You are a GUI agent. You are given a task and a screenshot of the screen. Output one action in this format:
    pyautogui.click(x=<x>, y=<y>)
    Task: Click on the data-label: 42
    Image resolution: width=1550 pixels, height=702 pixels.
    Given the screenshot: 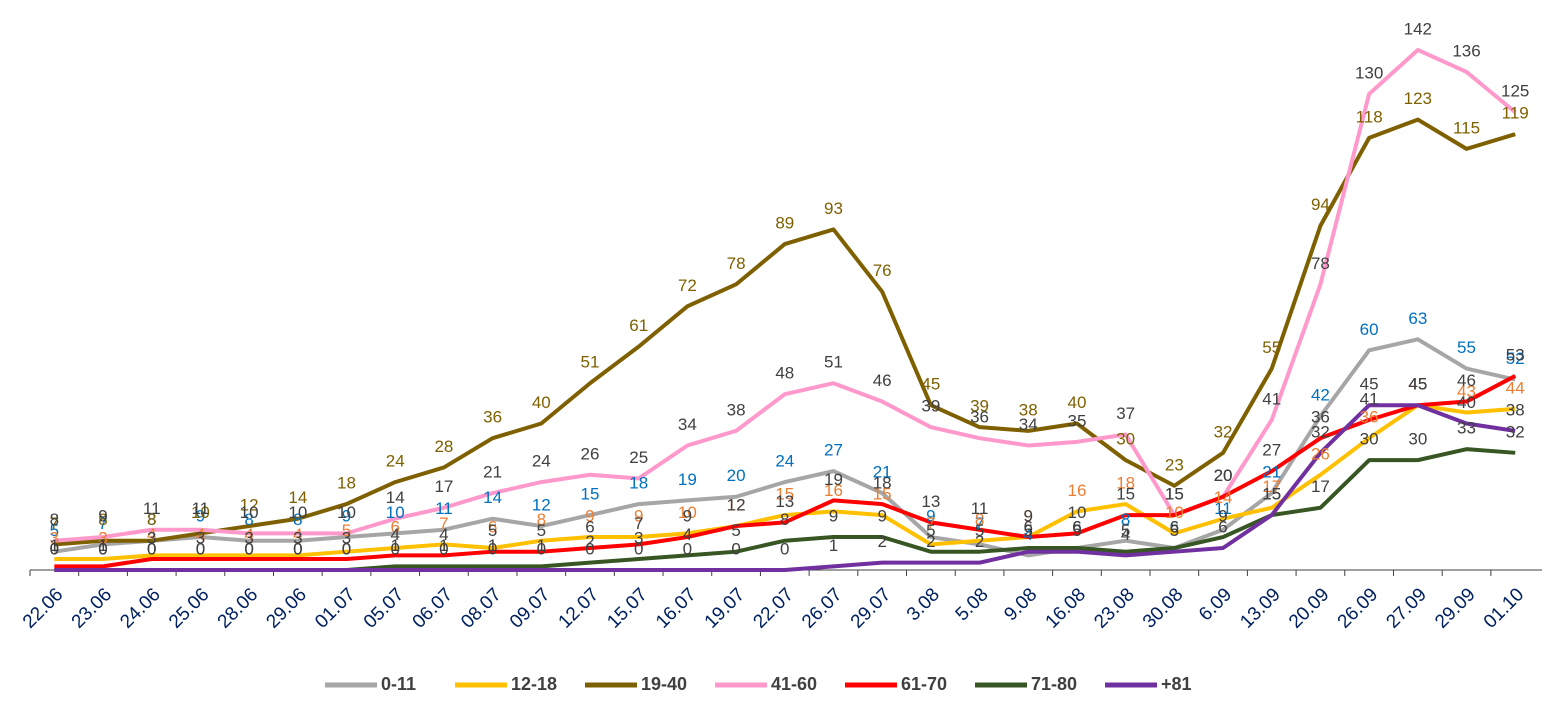 What is the action you would take?
    pyautogui.click(x=1320, y=395)
    